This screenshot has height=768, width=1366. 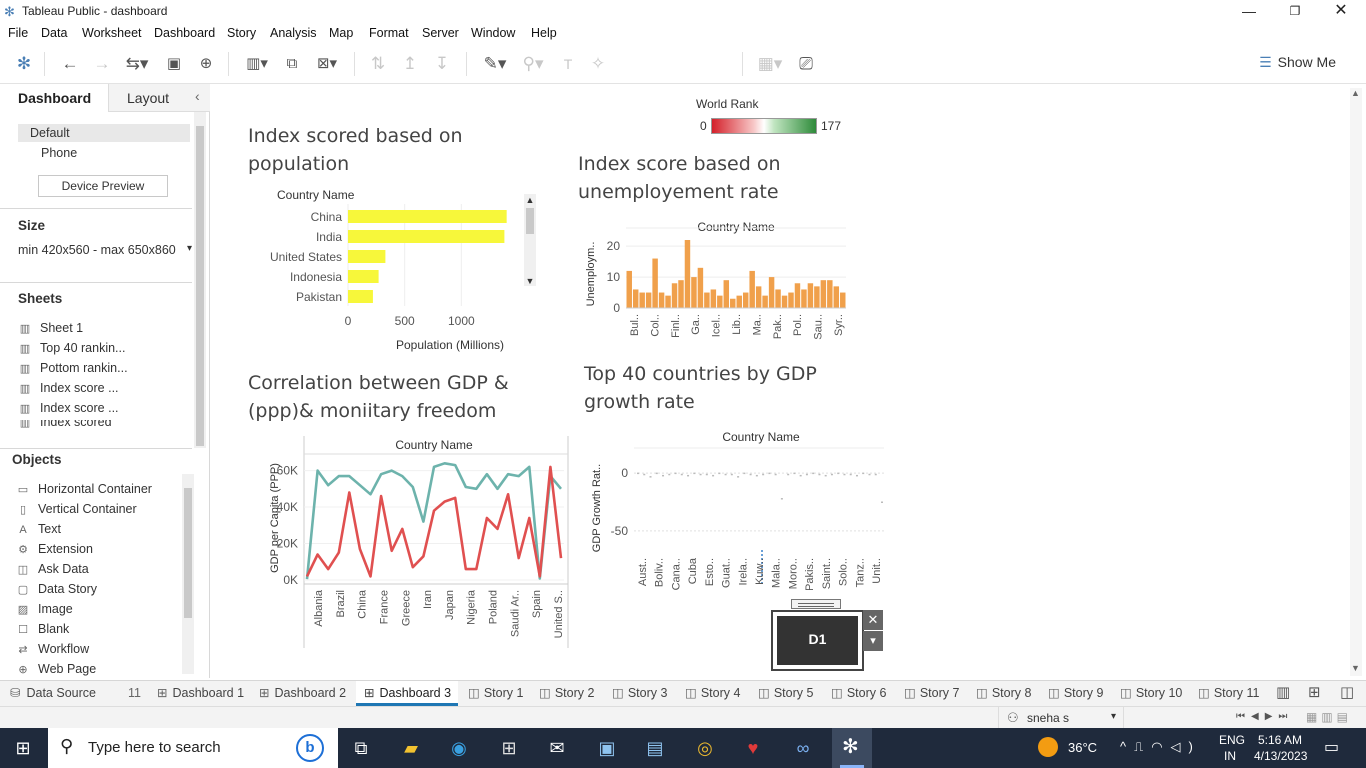 What do you see at coordinates (411, 748) in the screenshot?
I see `file-explorer-icon: ▰` at bounding box center [411, 748].